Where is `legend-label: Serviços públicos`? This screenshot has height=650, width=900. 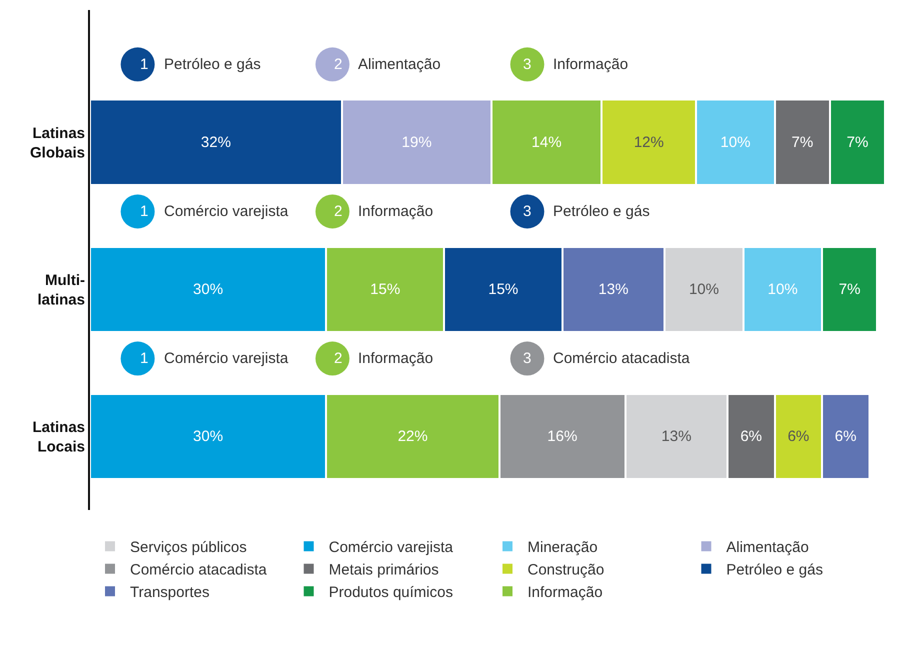 legend-label: Serviços públicos is located at coordinates (188, 547).